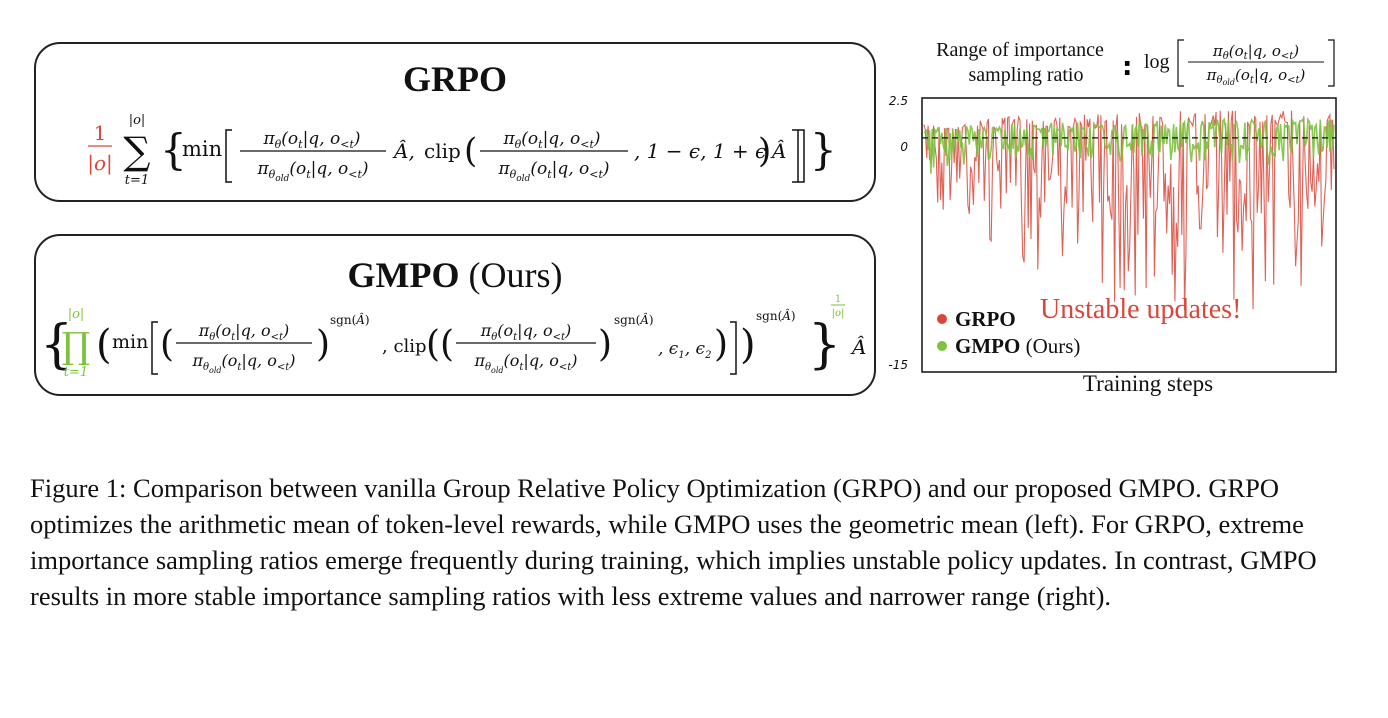 The height and width of the screenshot is (718, 1388). I want to click on grpo-series-line, so click(1129, 210).